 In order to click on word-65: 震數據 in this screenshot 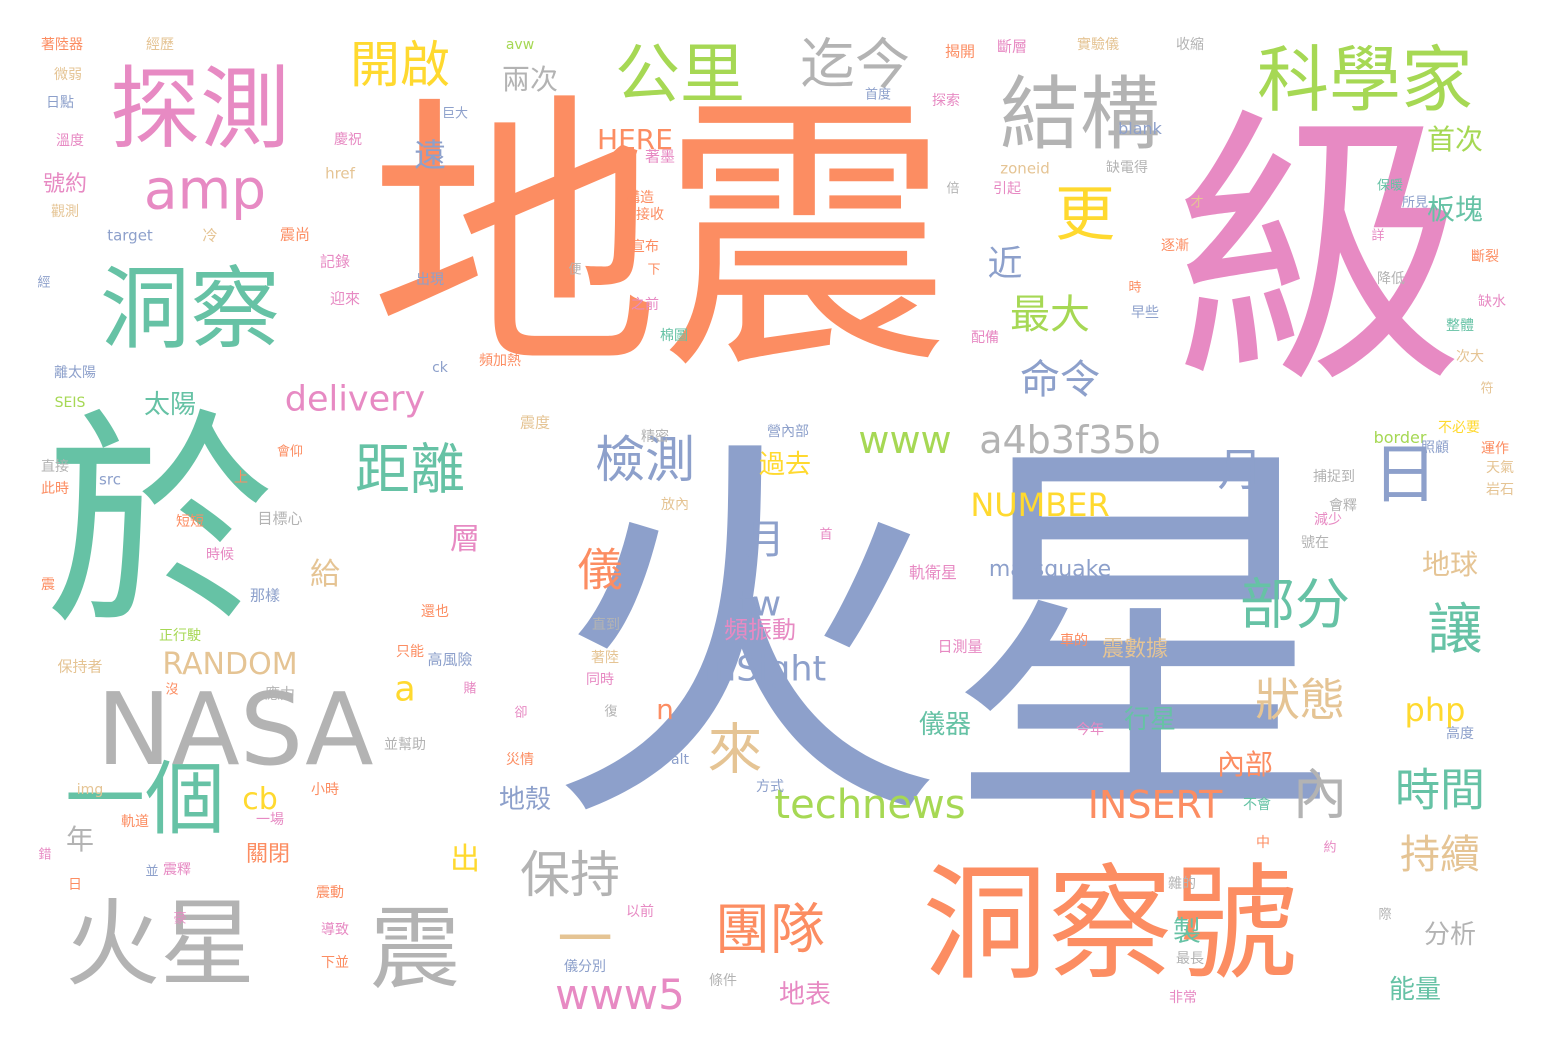, I will do `click(1135, 649)`.